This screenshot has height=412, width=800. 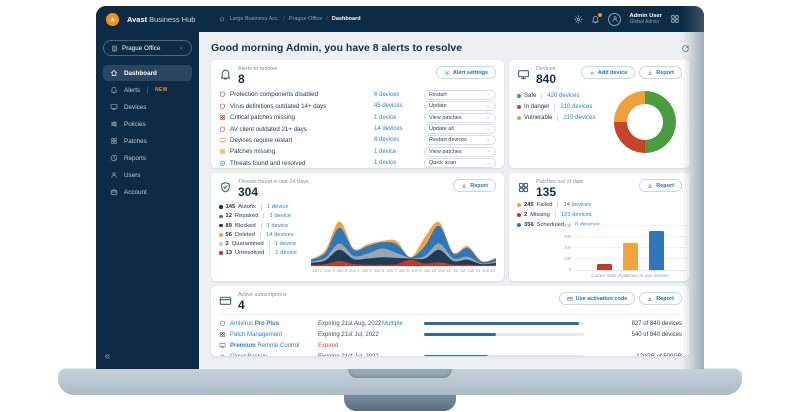 What do you see at coordinates (596, 18) in the screenshot?
I see `notifications-bell-icon` at bounding box center [596, 18].